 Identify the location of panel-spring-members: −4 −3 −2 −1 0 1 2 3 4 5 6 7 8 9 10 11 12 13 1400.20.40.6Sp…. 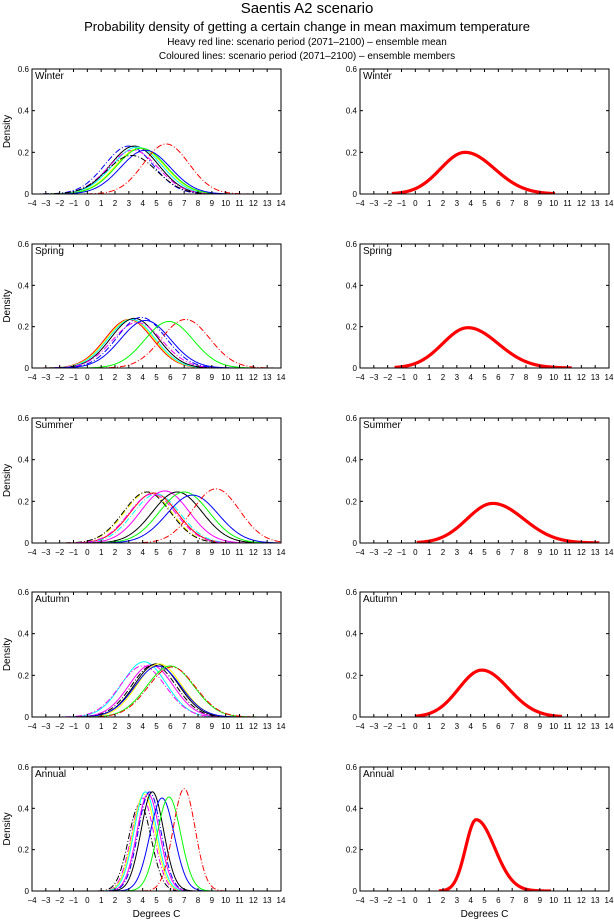
(144, 311).